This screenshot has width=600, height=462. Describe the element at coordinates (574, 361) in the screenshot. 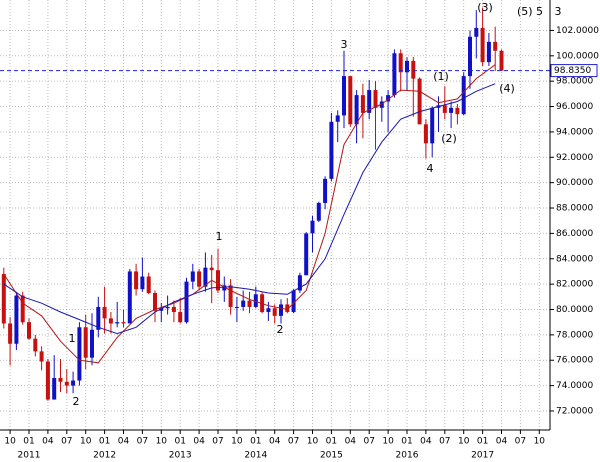

I see `y-tick-label: 76.0000` at that location.